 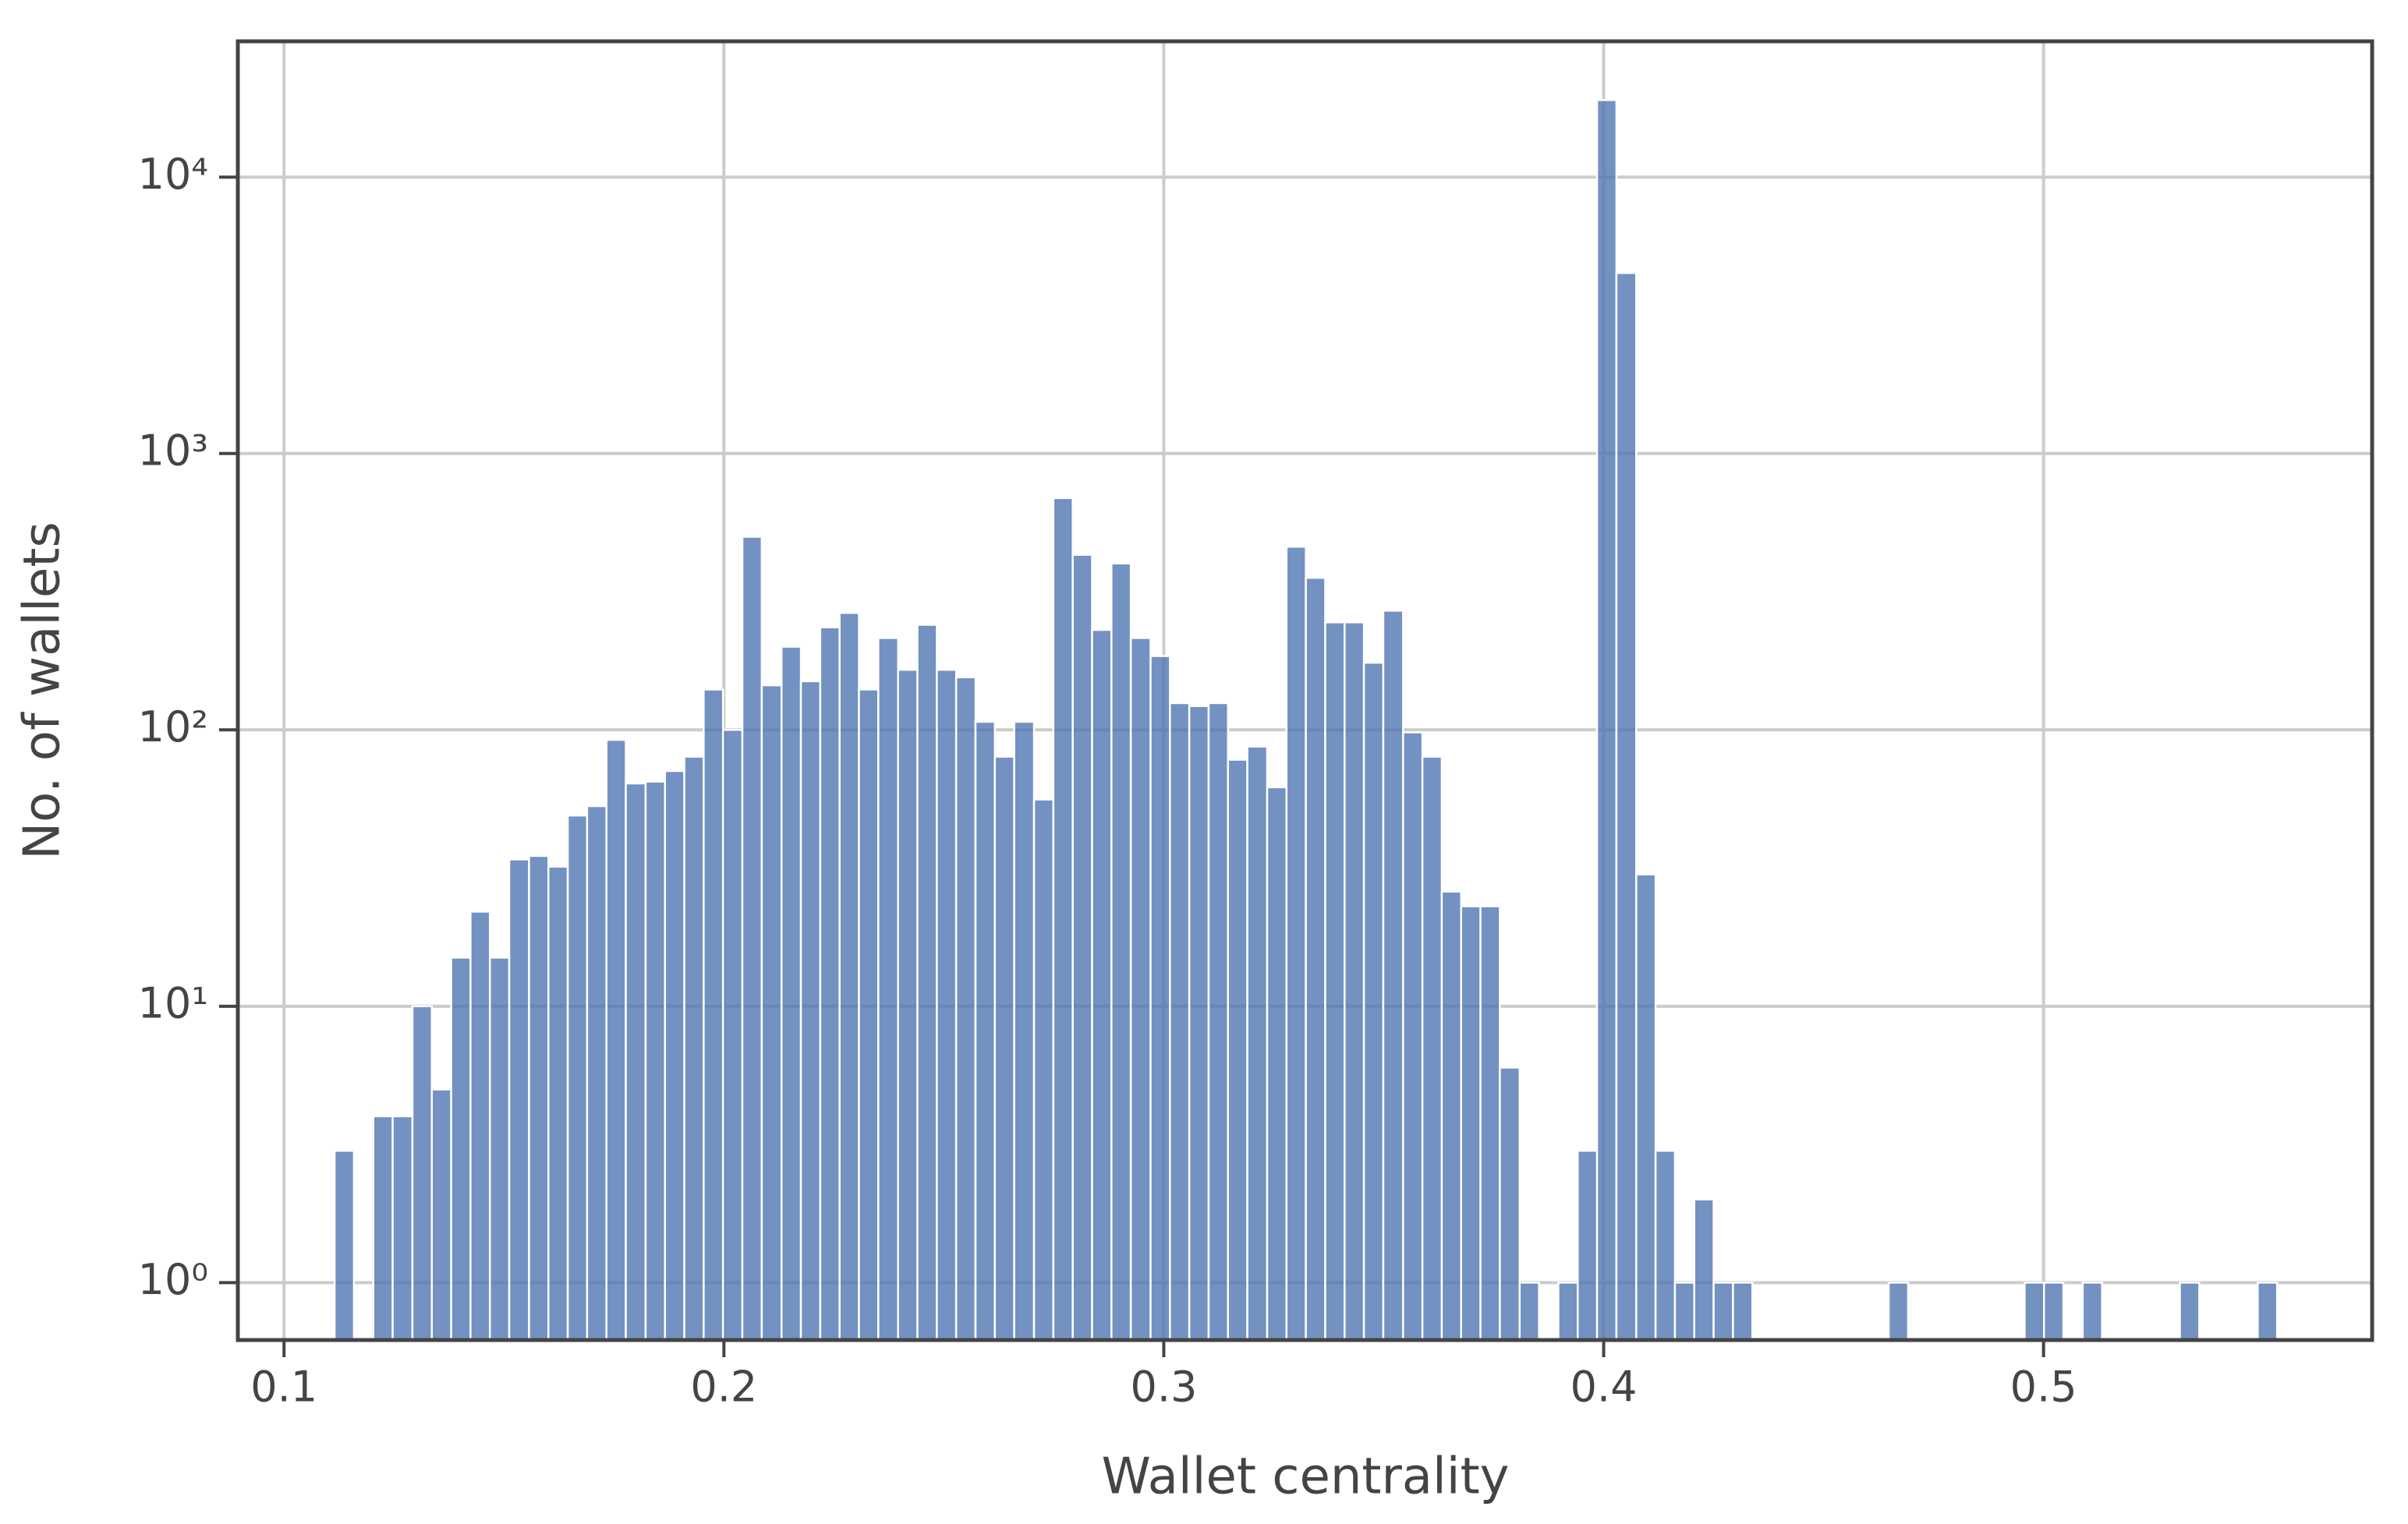 I want to click on x-axis-label: Wallet centrality, so click(x=1305, y=1477).